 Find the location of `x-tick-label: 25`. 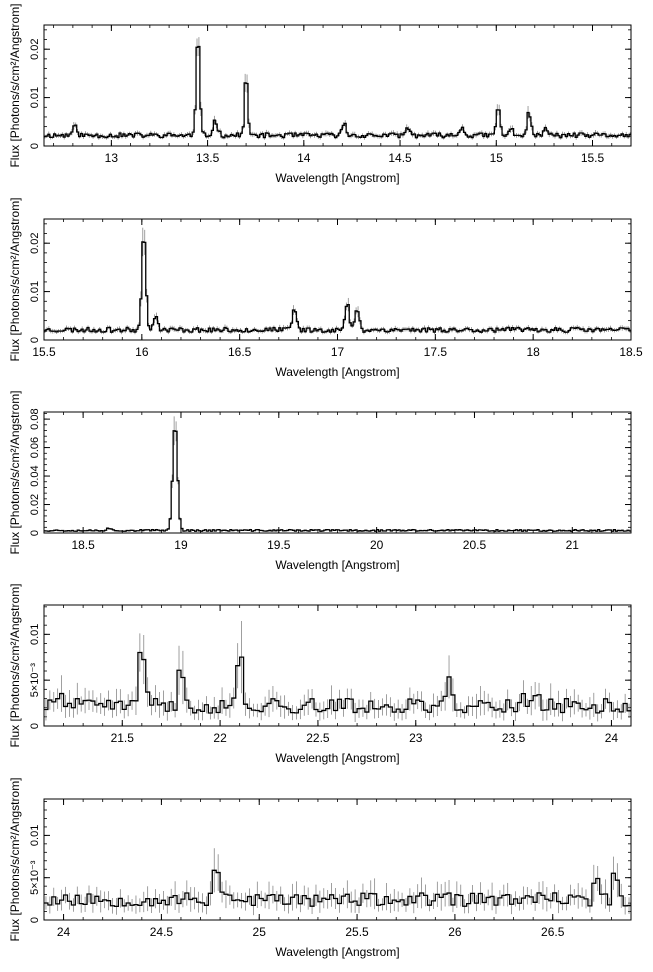

x-tick-label: 25 is located at coordinates (260, 932).